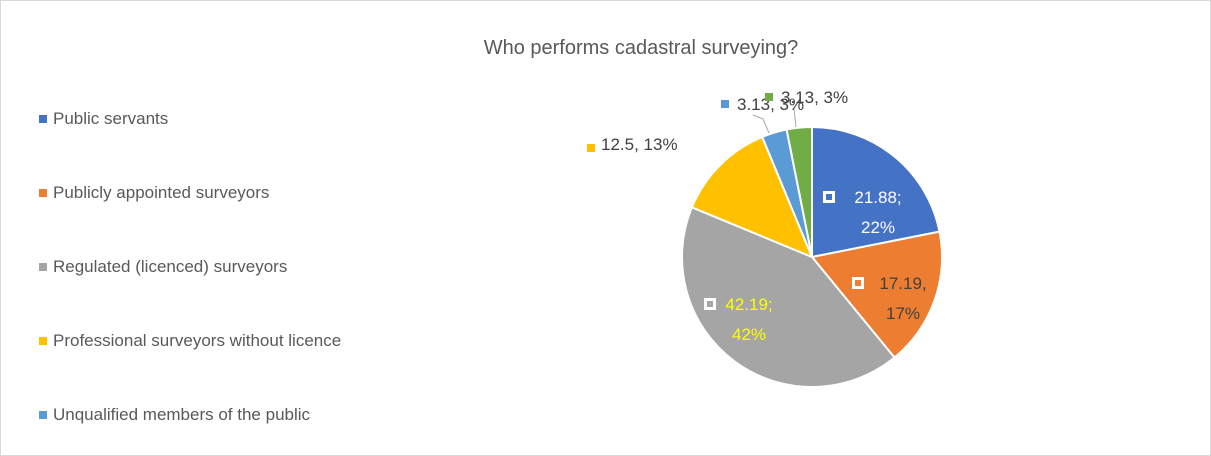  I want to click on legend-label: Unqualified members of the public, so click(182, 414).